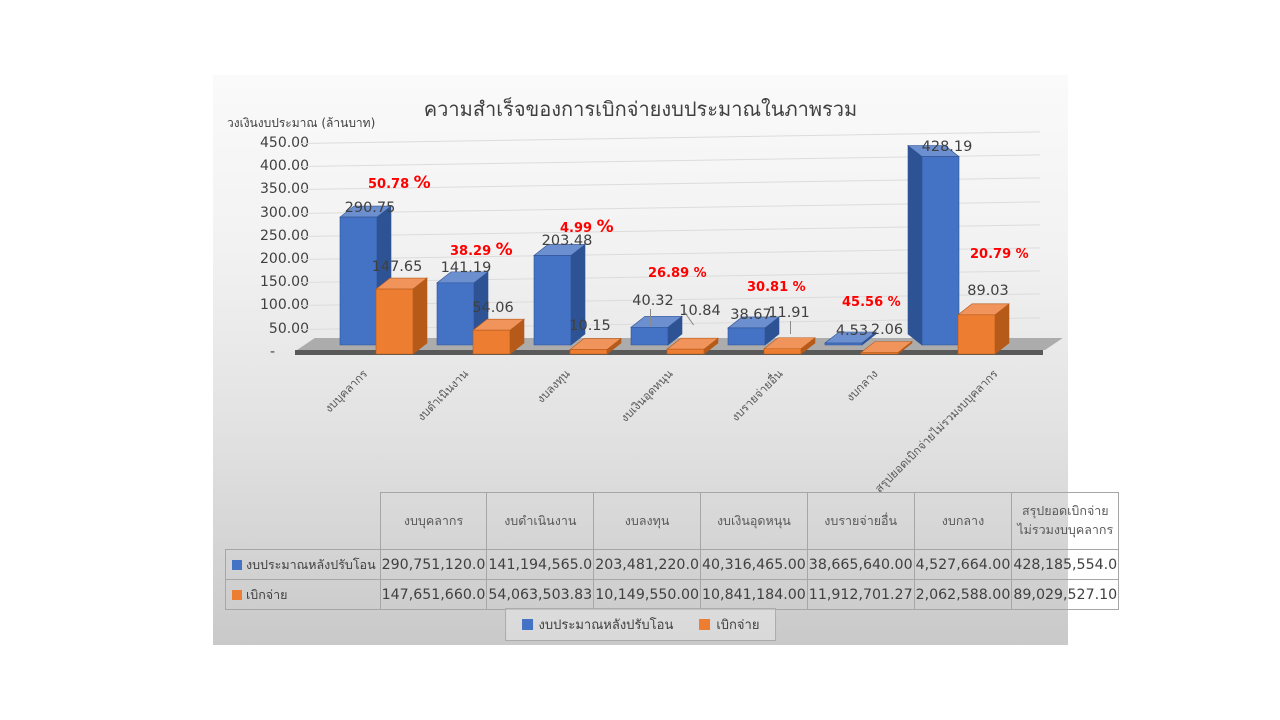 The height and width of the screenshot is (720, 1280). What do you see at coordinates (860, 521) in the screenshot?
I see `table-header-cell: งบรายจ่ายอื่น` at bounding box center [860, 521].